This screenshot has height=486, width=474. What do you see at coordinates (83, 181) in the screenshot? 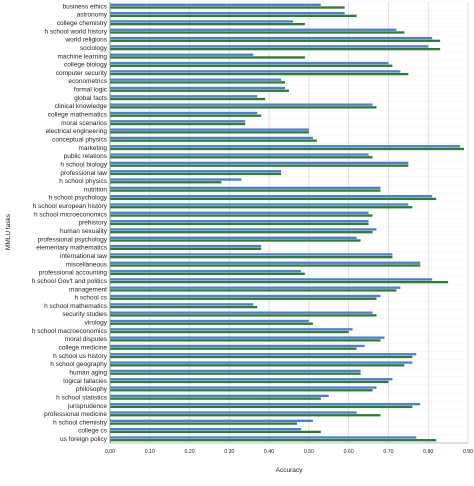
I see `category-label: h school physics` at bounding box center [83, 181].